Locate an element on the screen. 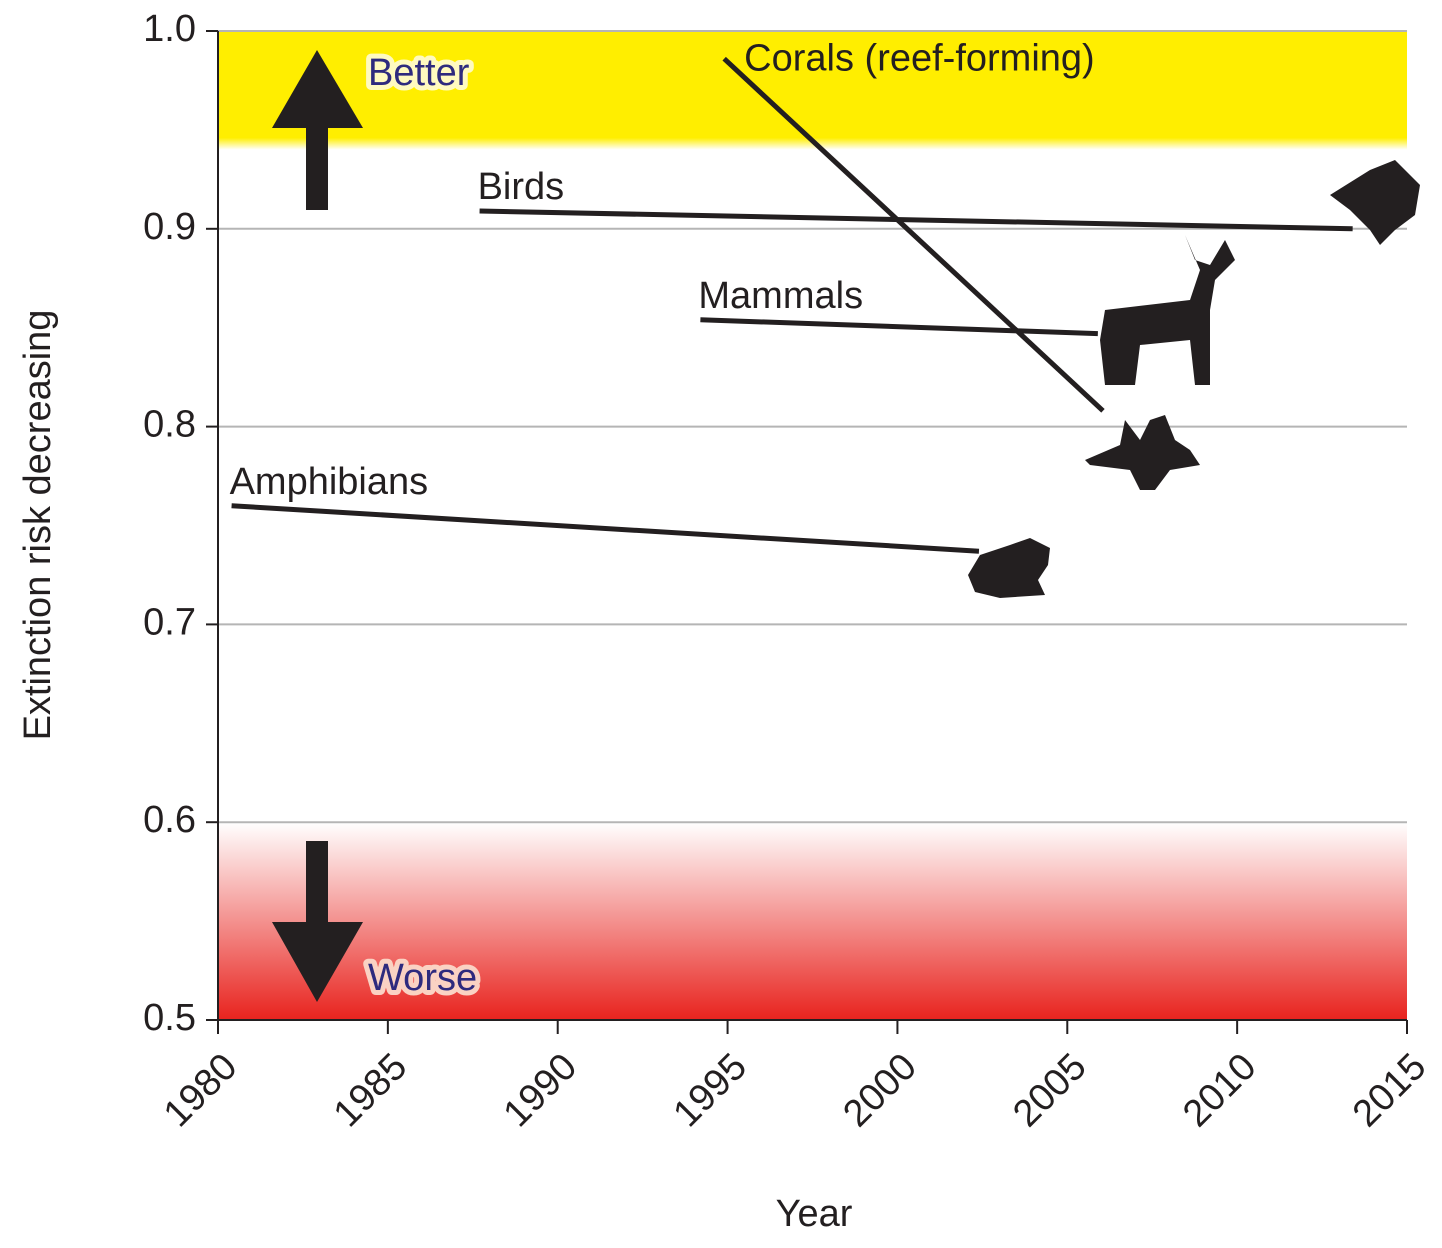  series-label: Corals (reef-forming) is located at coordinates (919, 59).